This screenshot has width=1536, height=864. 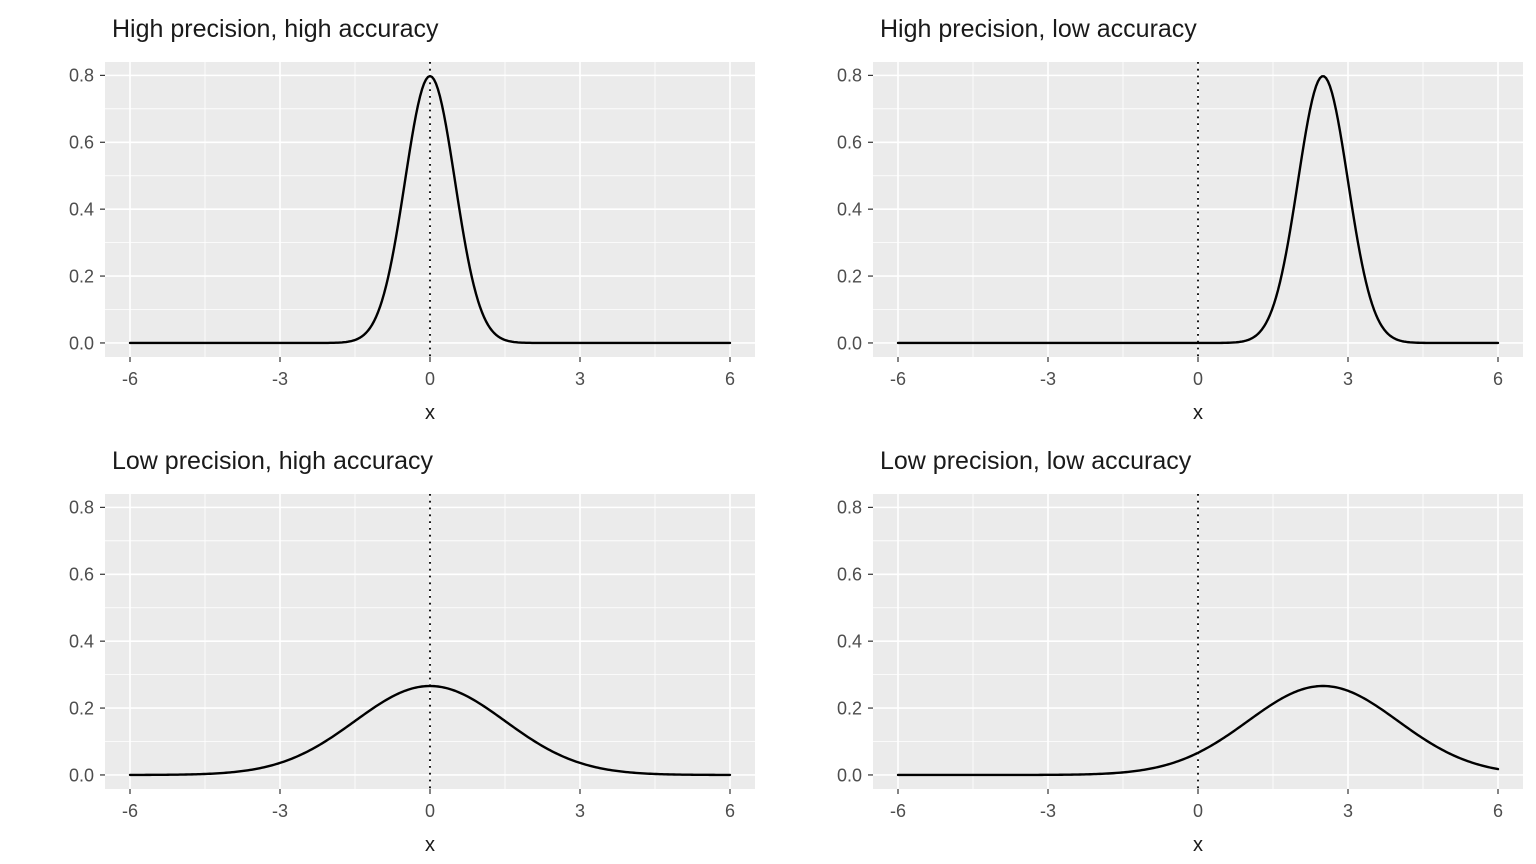 What do you see at coordinates (1036, 461) in the screenshot?
I see `panel-title: Low precision, low accuracy` at bounding box center [1036, 461].